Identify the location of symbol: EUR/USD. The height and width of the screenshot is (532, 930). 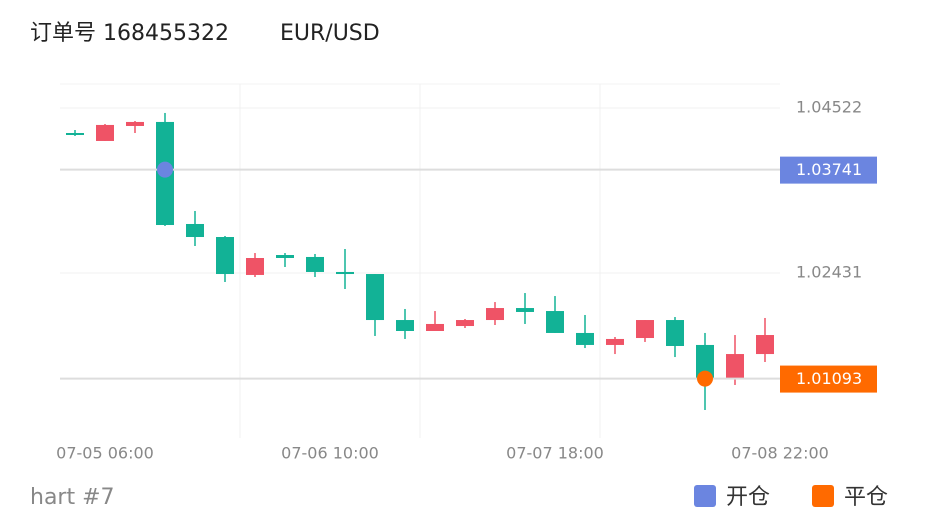
(330, 33).